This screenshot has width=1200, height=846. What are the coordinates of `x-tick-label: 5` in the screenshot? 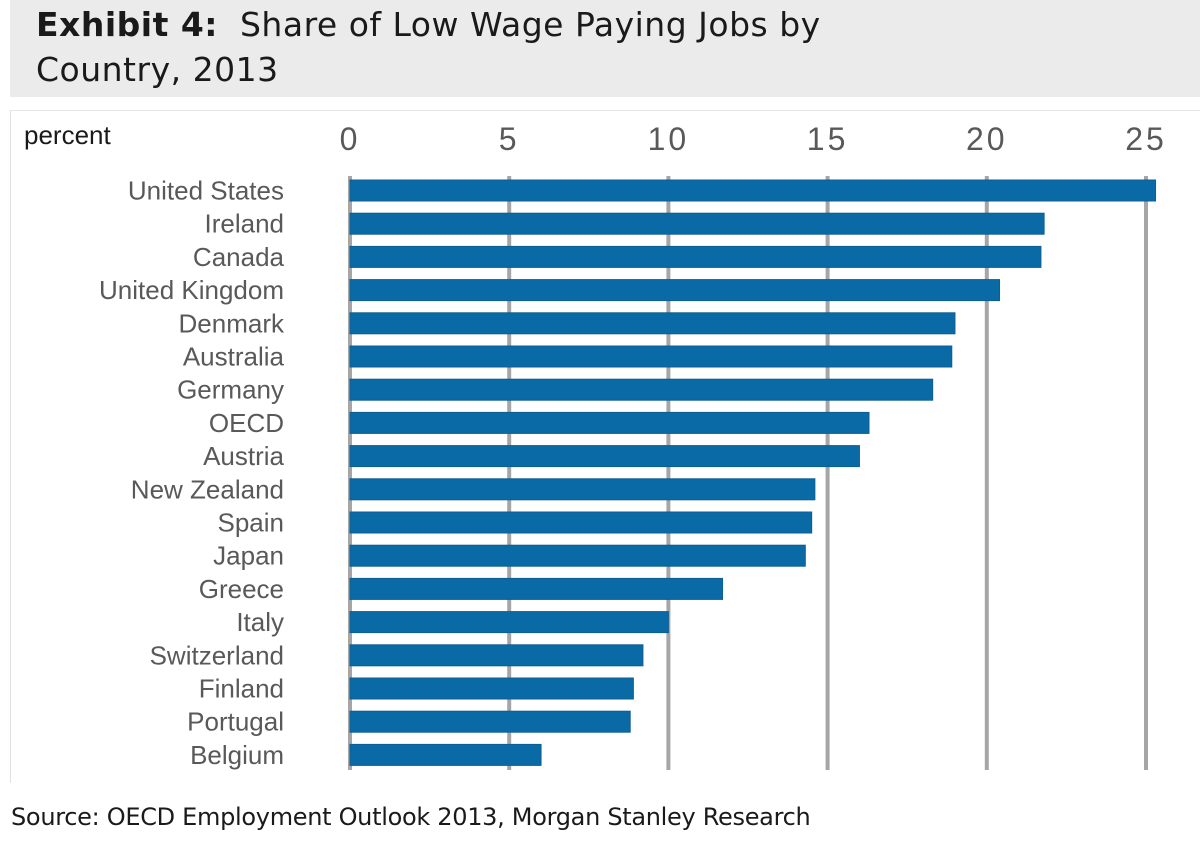 It's located at (509, 139).